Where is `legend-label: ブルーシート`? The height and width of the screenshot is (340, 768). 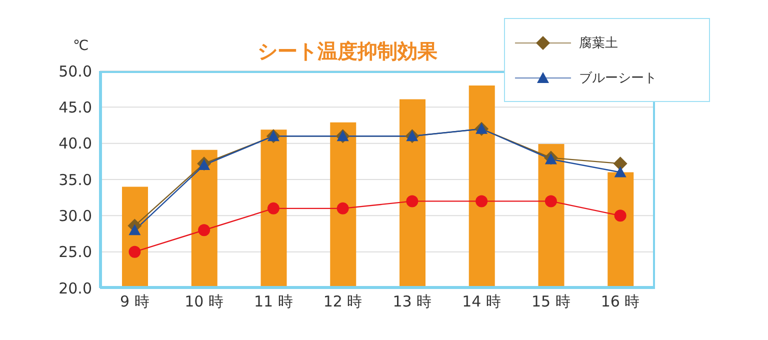 legend-label: ブルーシート is located at coordinates (618, 78).